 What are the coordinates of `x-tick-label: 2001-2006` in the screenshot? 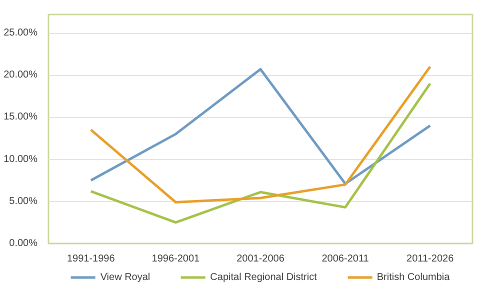 It's located at (260, 259).